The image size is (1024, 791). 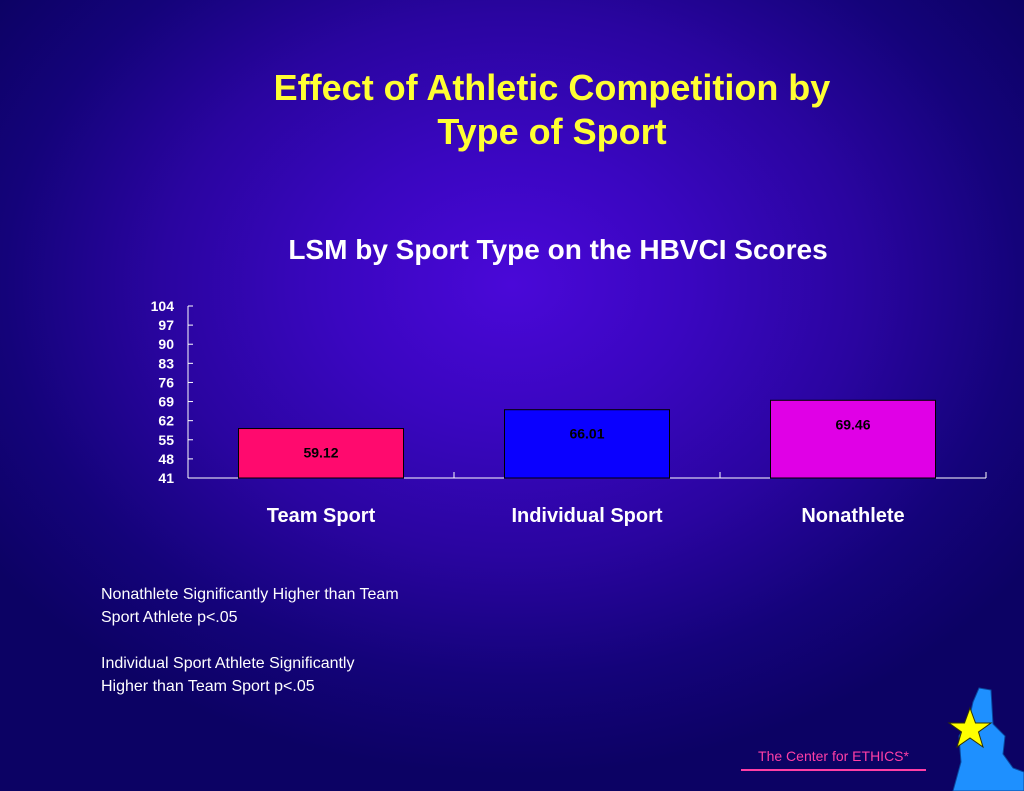 What do you see at coordinates (166, 325) in the screenshot?
I see `y-tick-label: 97` at bounding box center [166, 325].